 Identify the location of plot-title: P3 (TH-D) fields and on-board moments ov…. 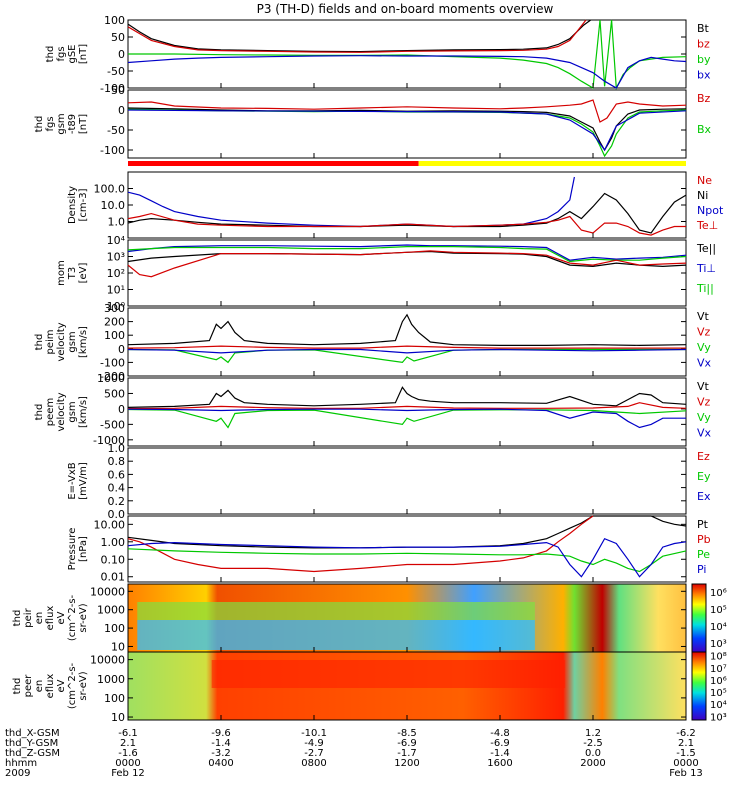
(405, 9).